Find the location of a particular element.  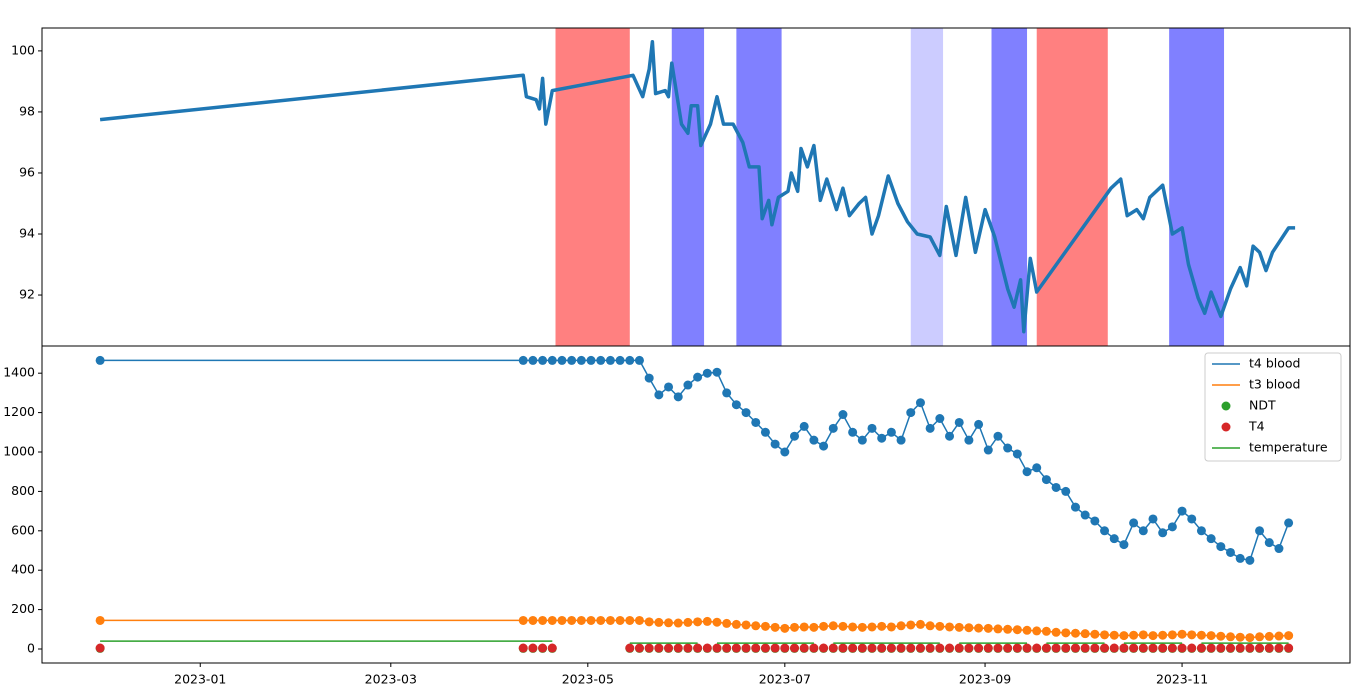

y-tick-label: 94 is located at coordinates (27, 232).